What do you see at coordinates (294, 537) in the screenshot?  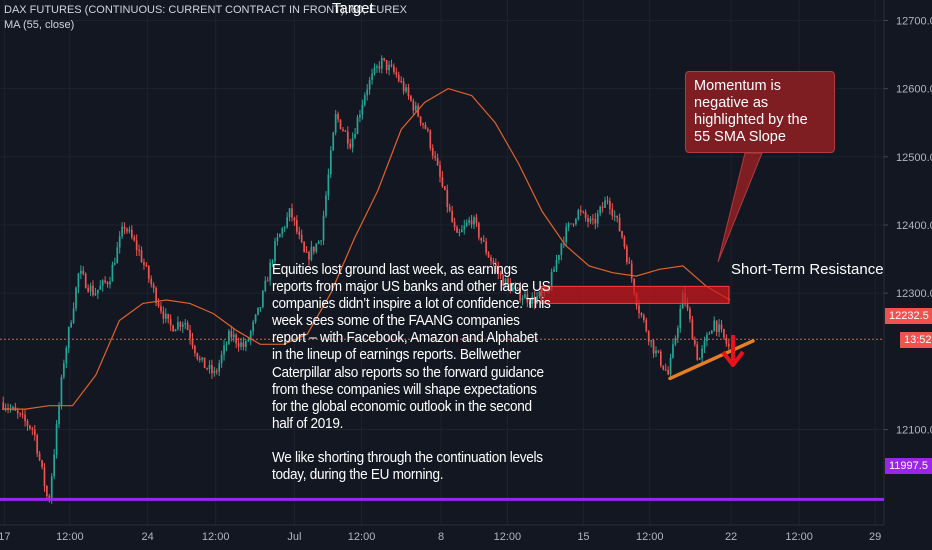 I see `x-tick-label: Jul` at bounding box center [294, 537].